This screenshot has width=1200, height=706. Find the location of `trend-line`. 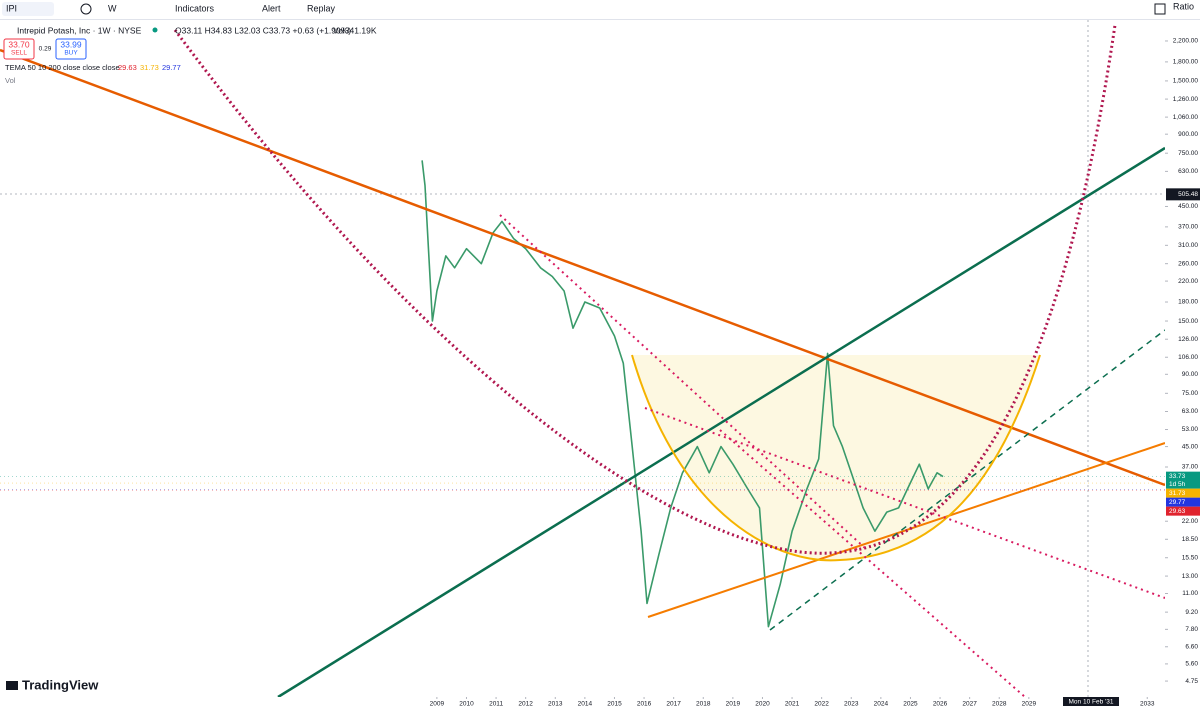

trend-line is located at coordinates (967, 480).